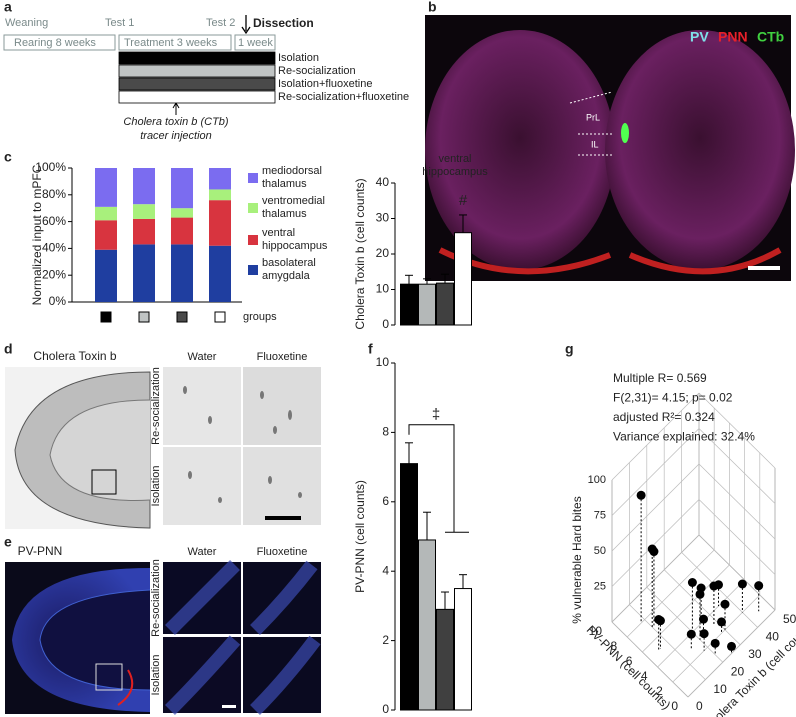 This screenshot has width=796, height=717. I want to click on y-axis-label: Cholera Toxin b (cell counts), so click(748, 667).